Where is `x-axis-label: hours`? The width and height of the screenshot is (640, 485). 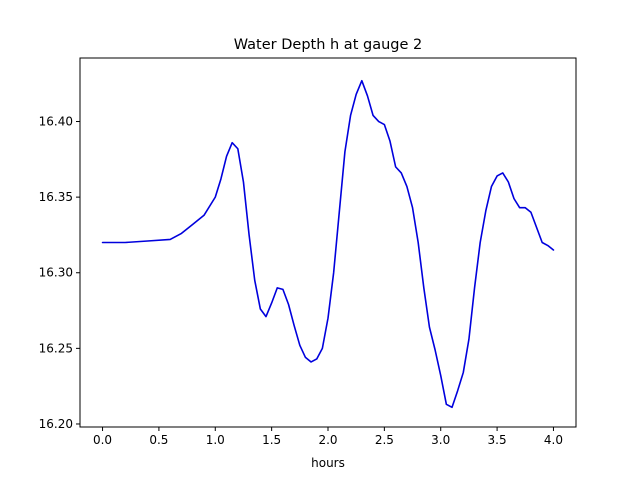
x-axis-label: hours is located at coordinates (328, 463).